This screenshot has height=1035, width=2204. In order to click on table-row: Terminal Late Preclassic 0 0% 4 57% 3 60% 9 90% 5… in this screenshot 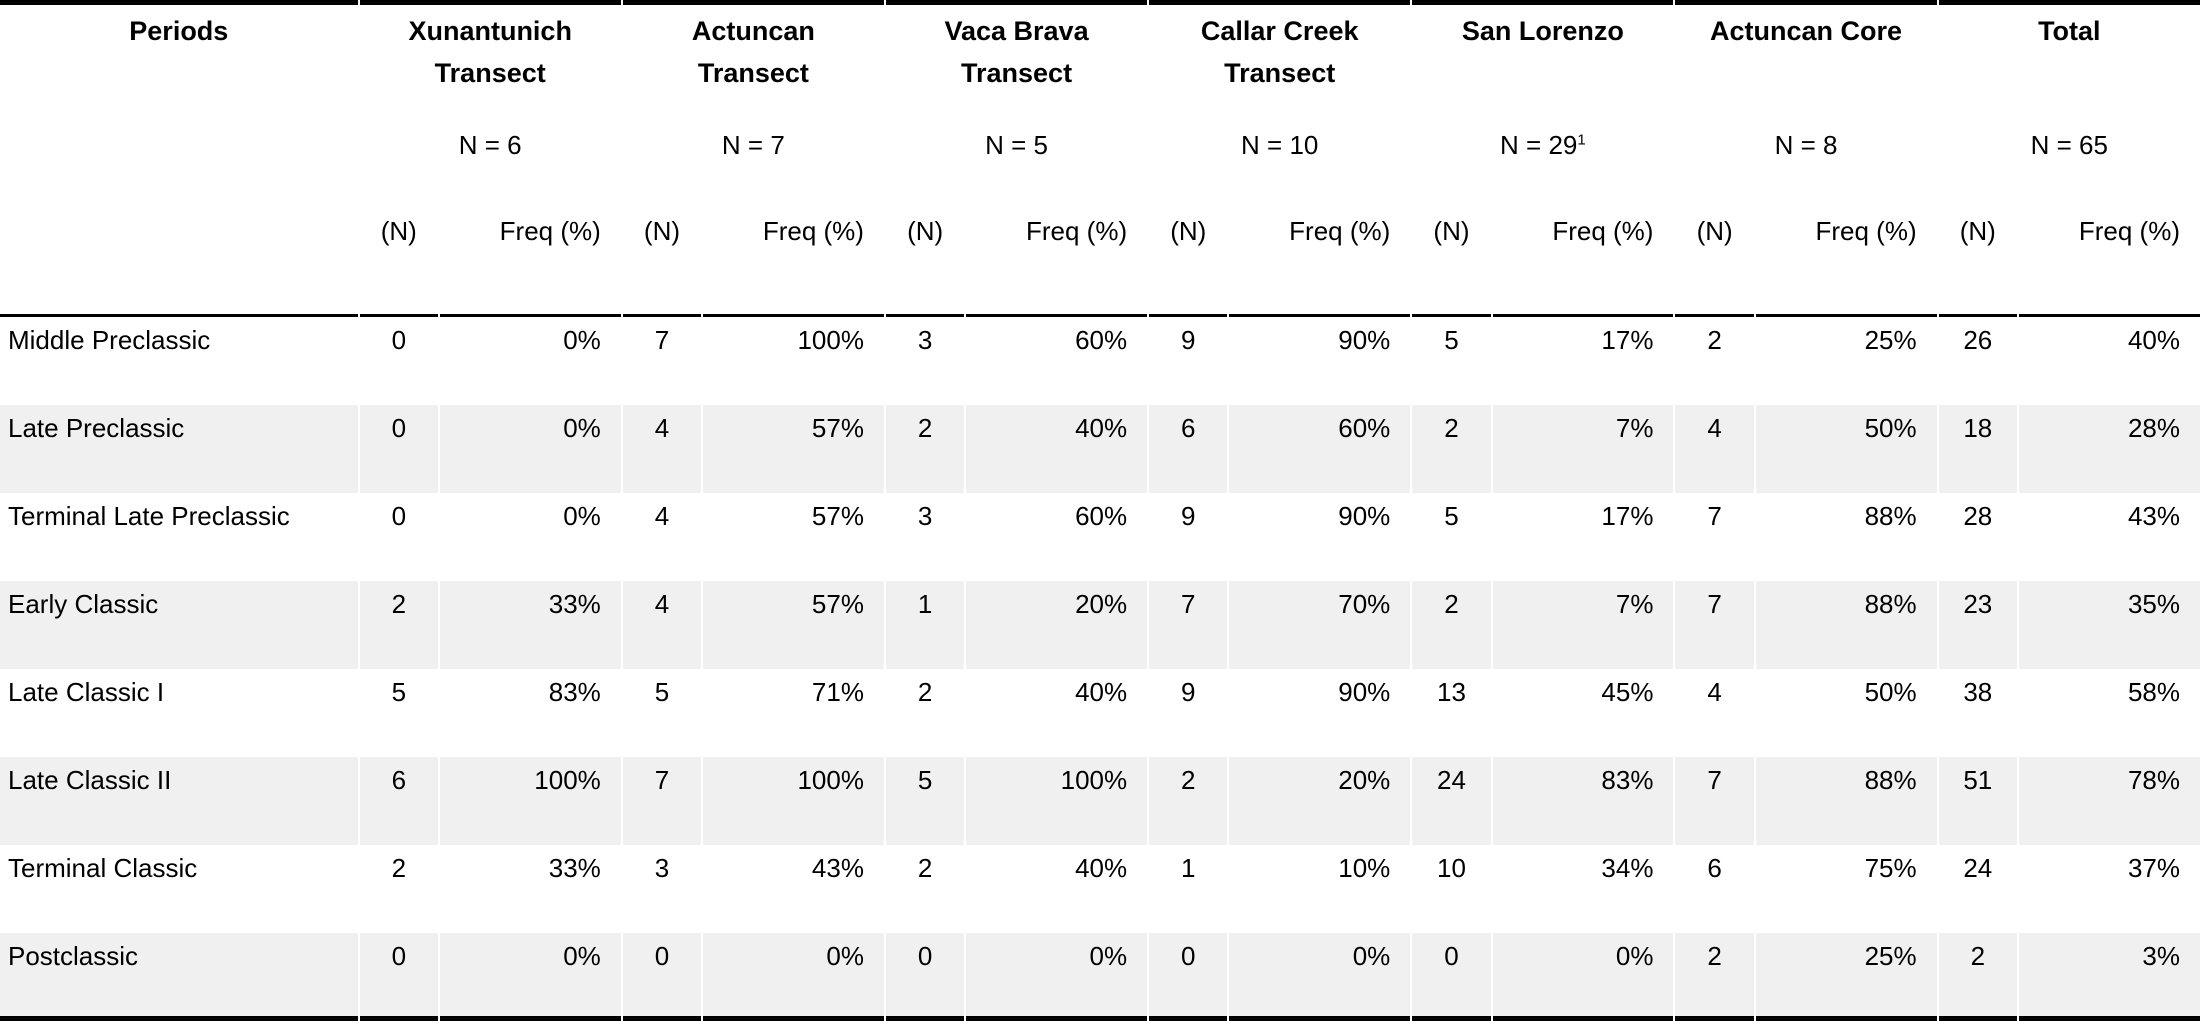, I will do `click(1100, 537)`.